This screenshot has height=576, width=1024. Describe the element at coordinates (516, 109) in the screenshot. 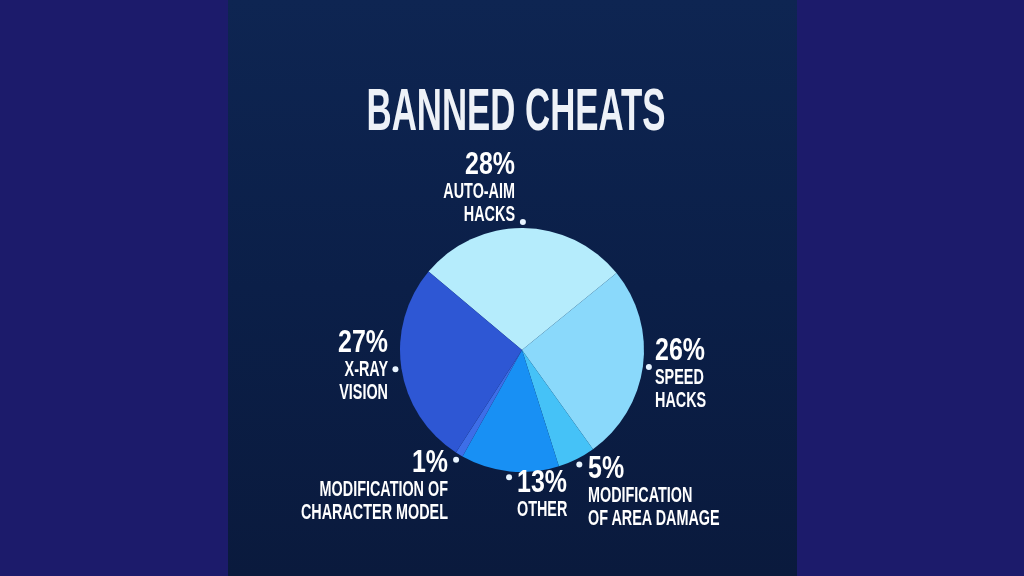

I see `chart-title: BANNED CHEATS` at that location.